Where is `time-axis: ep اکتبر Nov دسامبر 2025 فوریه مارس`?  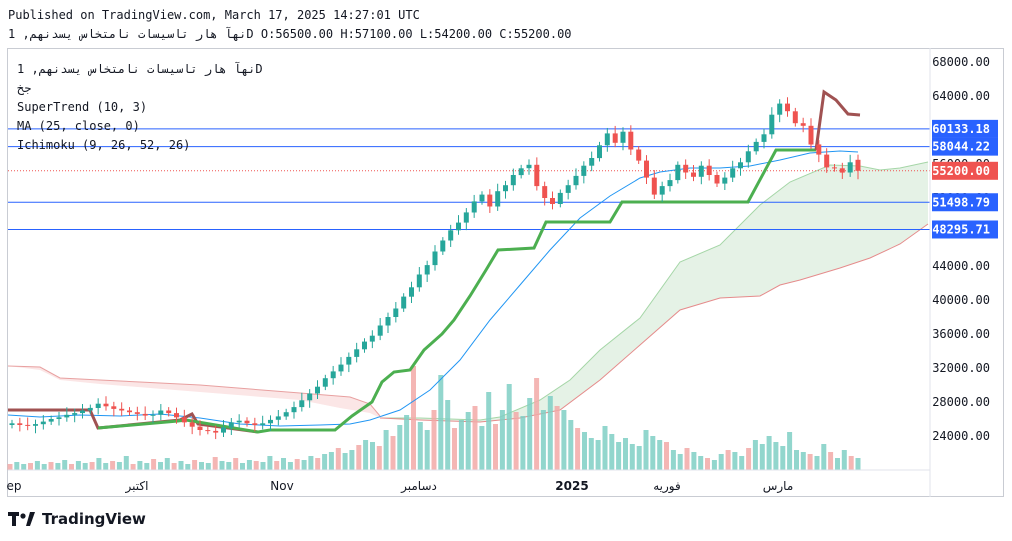
time-axis: ep اکتبر Nov دسامبر 2025 فوریه مارس is located at coordinates (469, 481).